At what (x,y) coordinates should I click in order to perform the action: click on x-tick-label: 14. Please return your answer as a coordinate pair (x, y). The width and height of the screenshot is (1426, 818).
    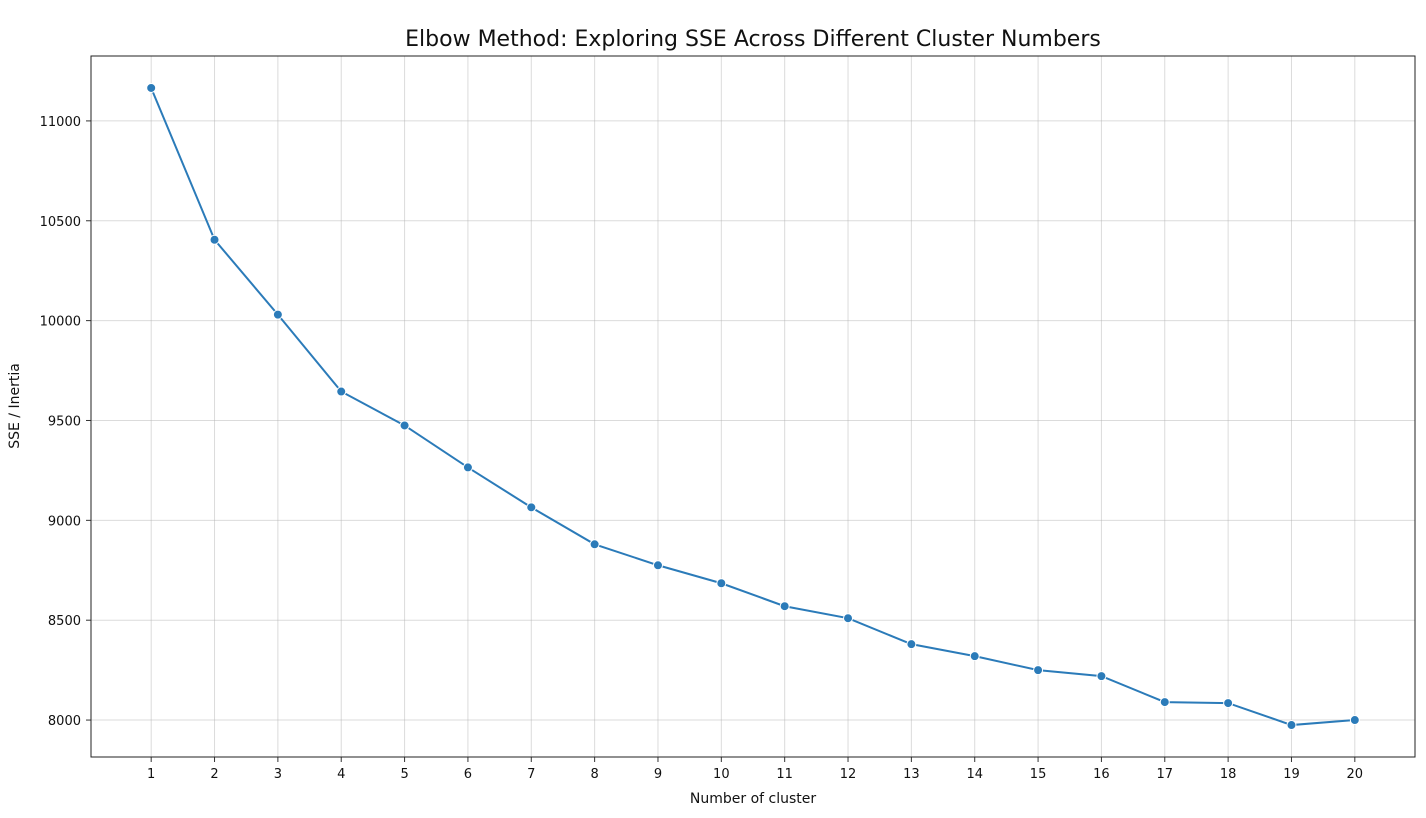
    Looking at the image, I should click on (974, 774).